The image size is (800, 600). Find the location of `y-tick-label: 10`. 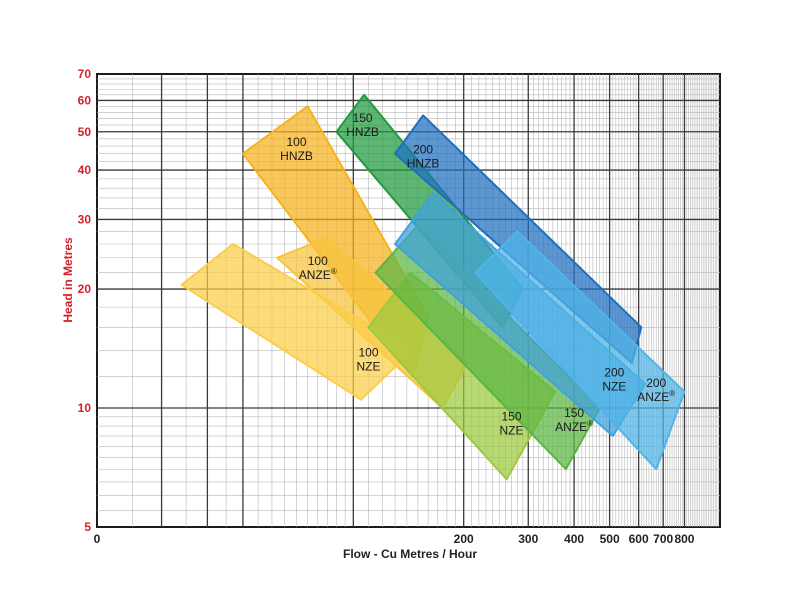

y-tick-label: 10 is located at coordinates (85, 408).